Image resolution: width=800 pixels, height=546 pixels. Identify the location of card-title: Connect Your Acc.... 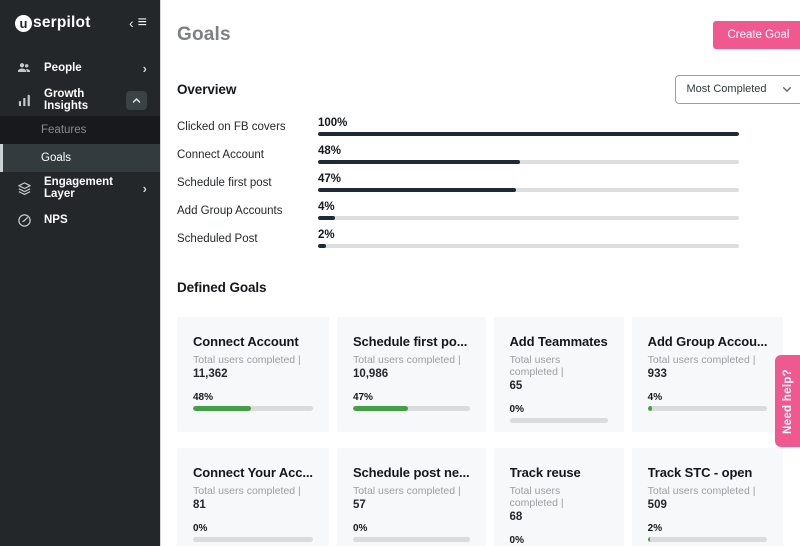
(253, 472).